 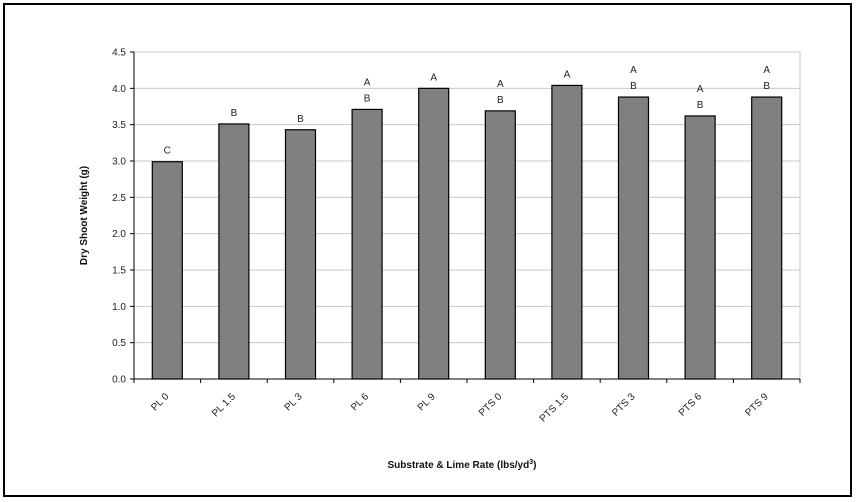 I want to click on x-axis-label-suffix: ), so click(x=534, y=465).